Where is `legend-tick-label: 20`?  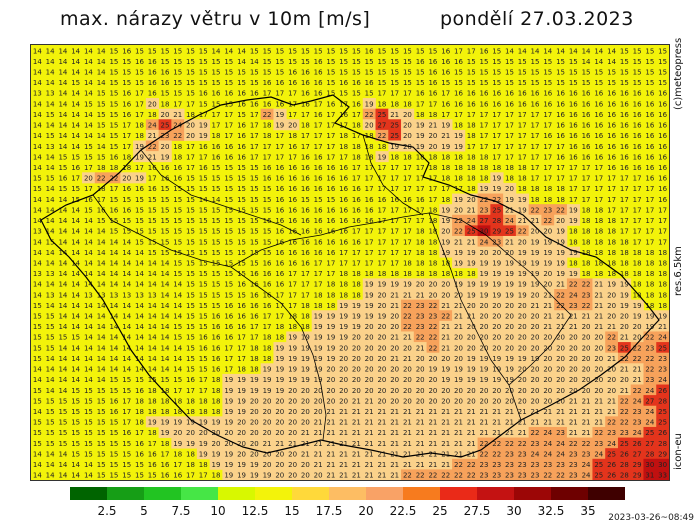 legend-tick-label: 20 is located at coordinates (366, 511).